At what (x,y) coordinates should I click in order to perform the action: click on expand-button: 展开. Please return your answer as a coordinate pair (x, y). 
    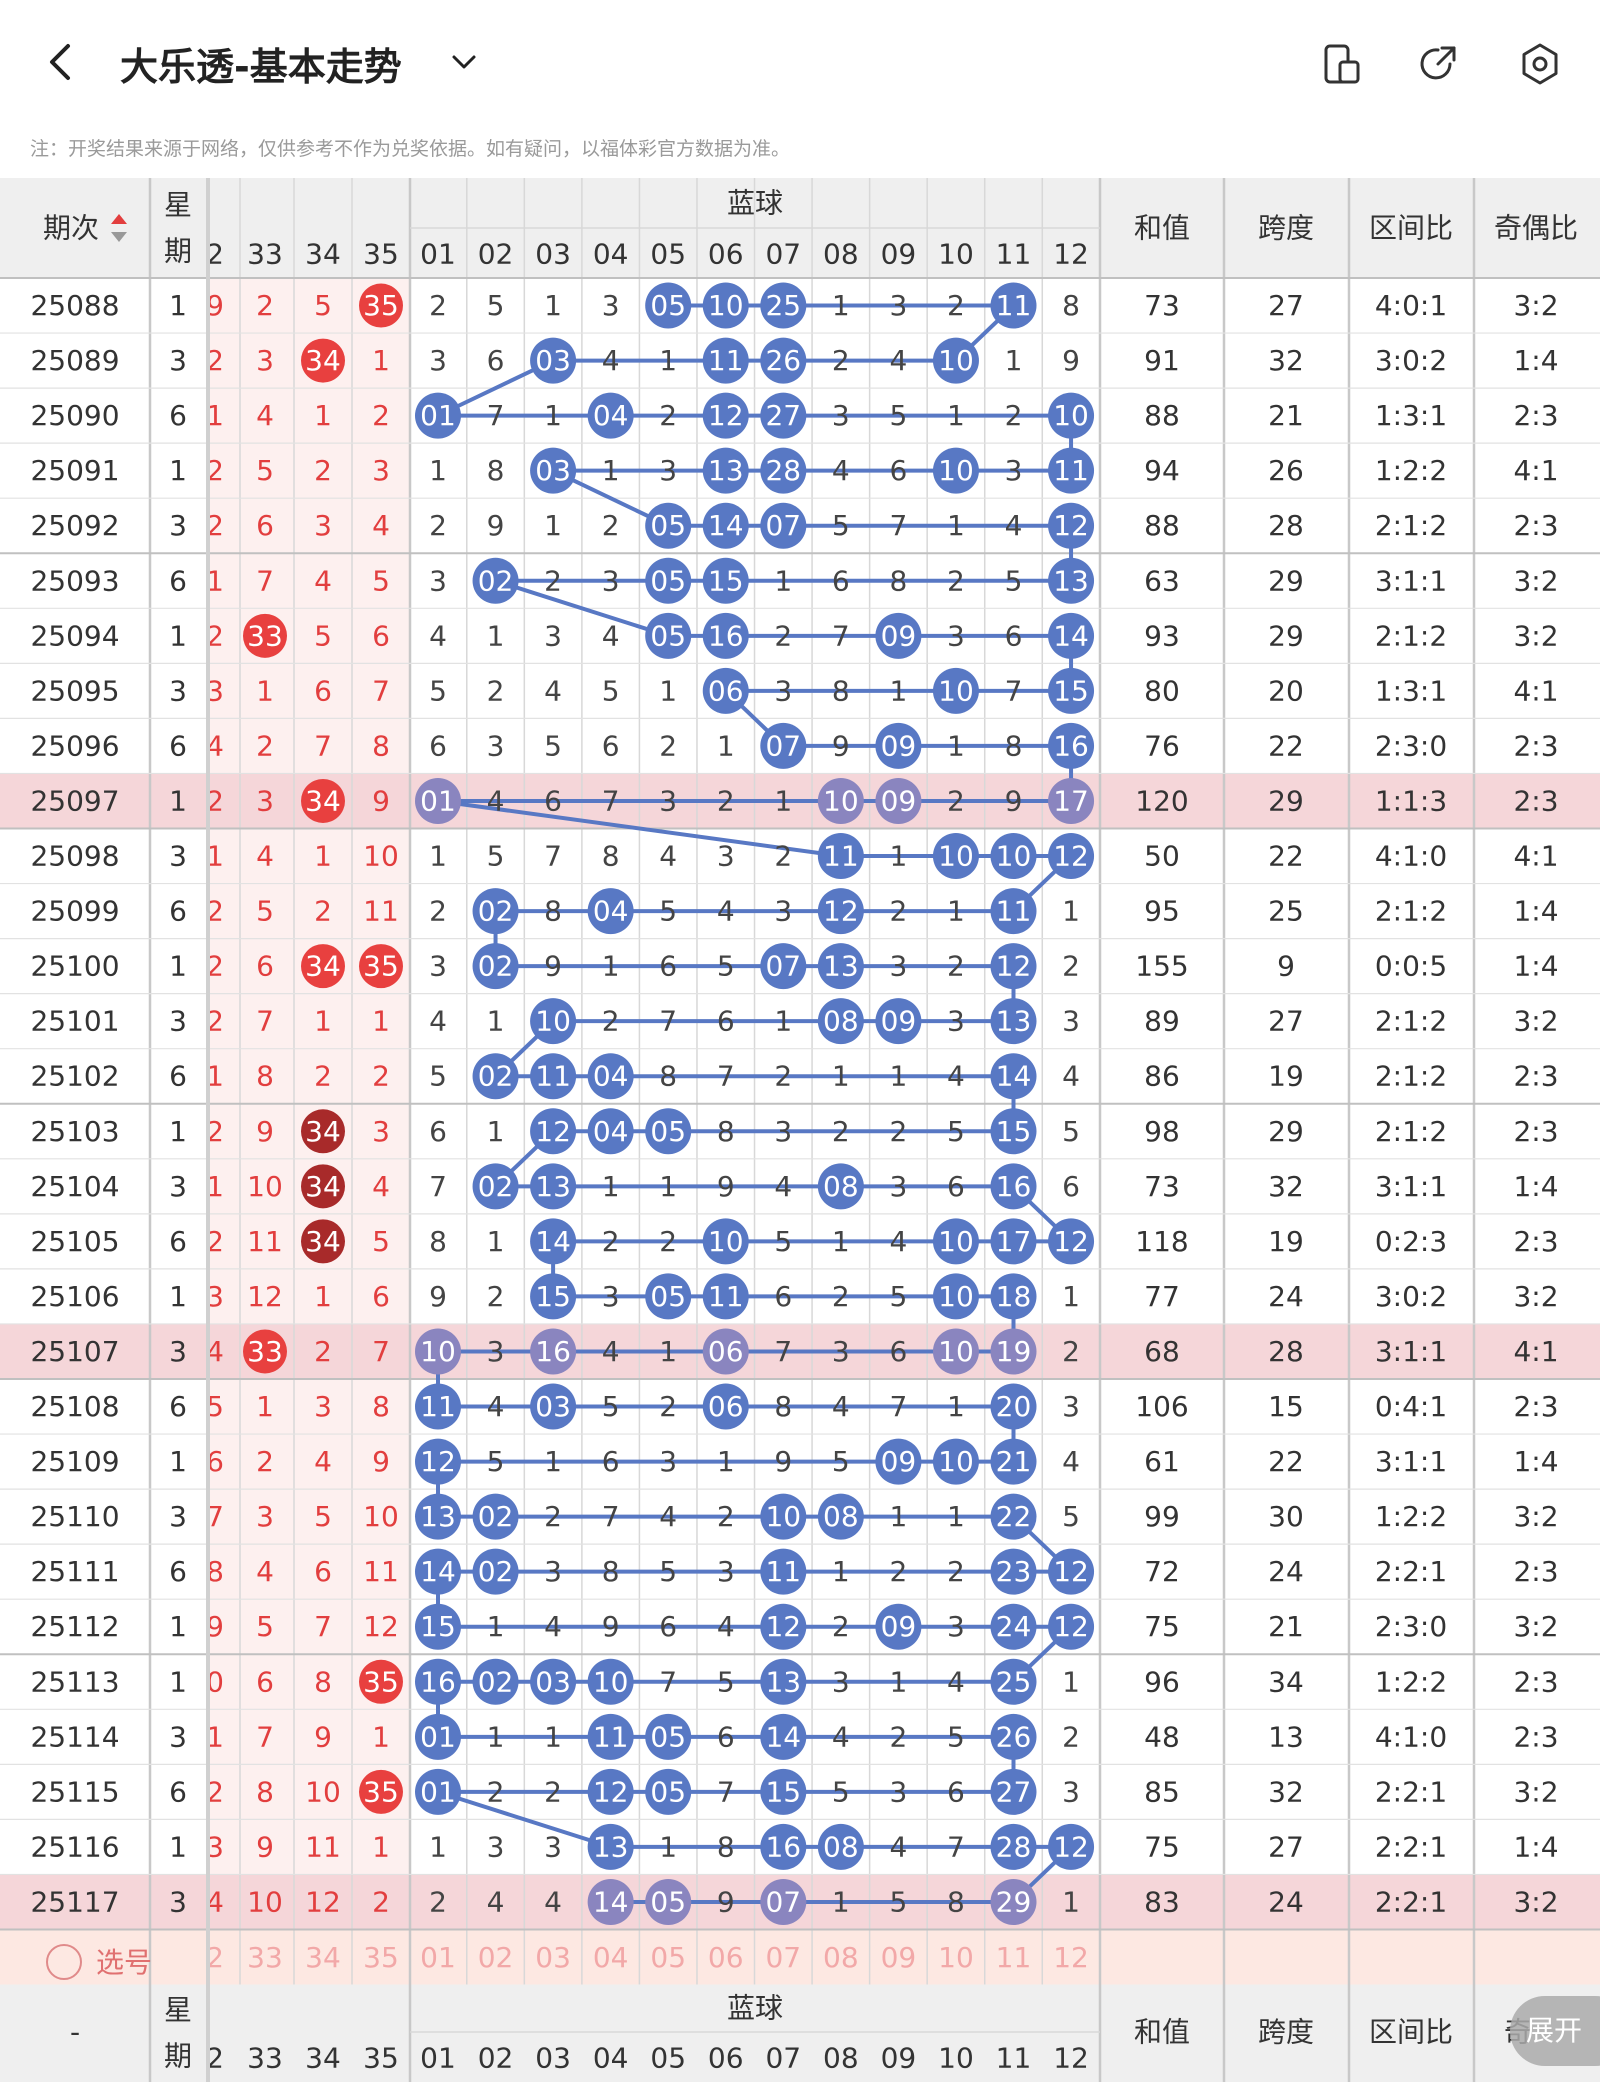
    Looking at the image, I should click on (1555, 2031).